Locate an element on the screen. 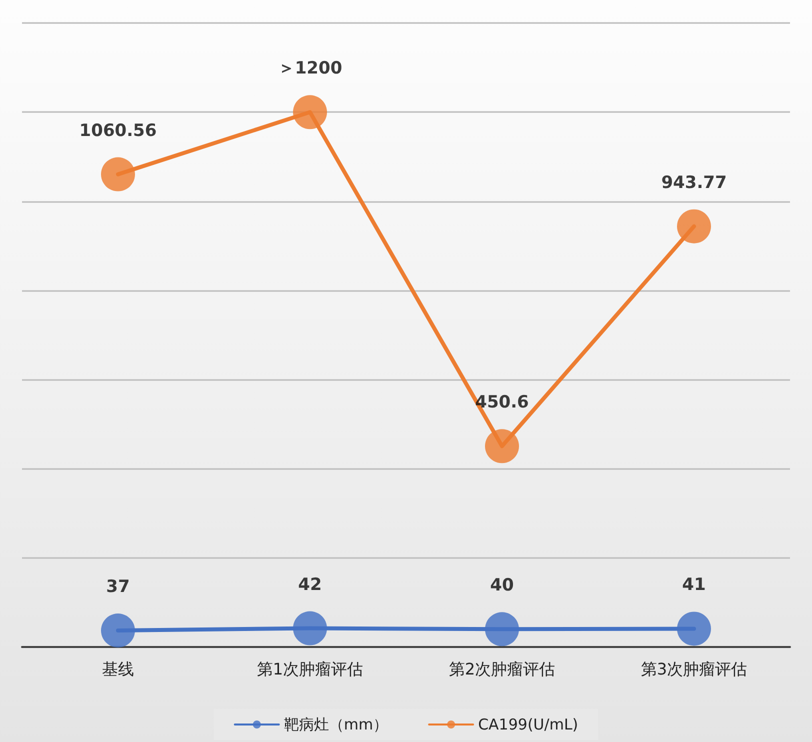 The width and height of the screenshot is (812, 742). x-tick-label: 第1次肿瘤评估 is located at coordinates (310, 669).